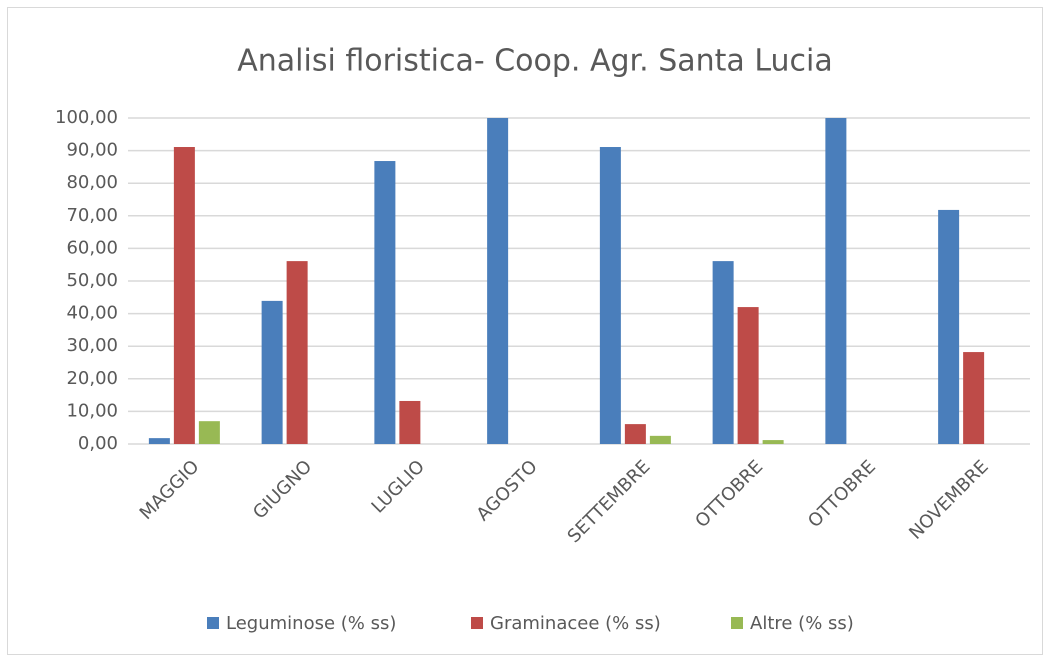 This screenshot has height=662, width=1050. I want to click on y-tick-label: 10,00, so click(92, 410).